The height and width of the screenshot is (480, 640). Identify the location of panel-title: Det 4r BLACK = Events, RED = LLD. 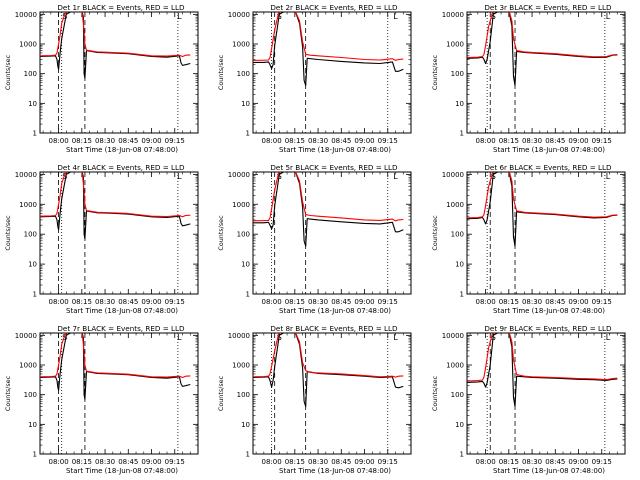
(121, 167).